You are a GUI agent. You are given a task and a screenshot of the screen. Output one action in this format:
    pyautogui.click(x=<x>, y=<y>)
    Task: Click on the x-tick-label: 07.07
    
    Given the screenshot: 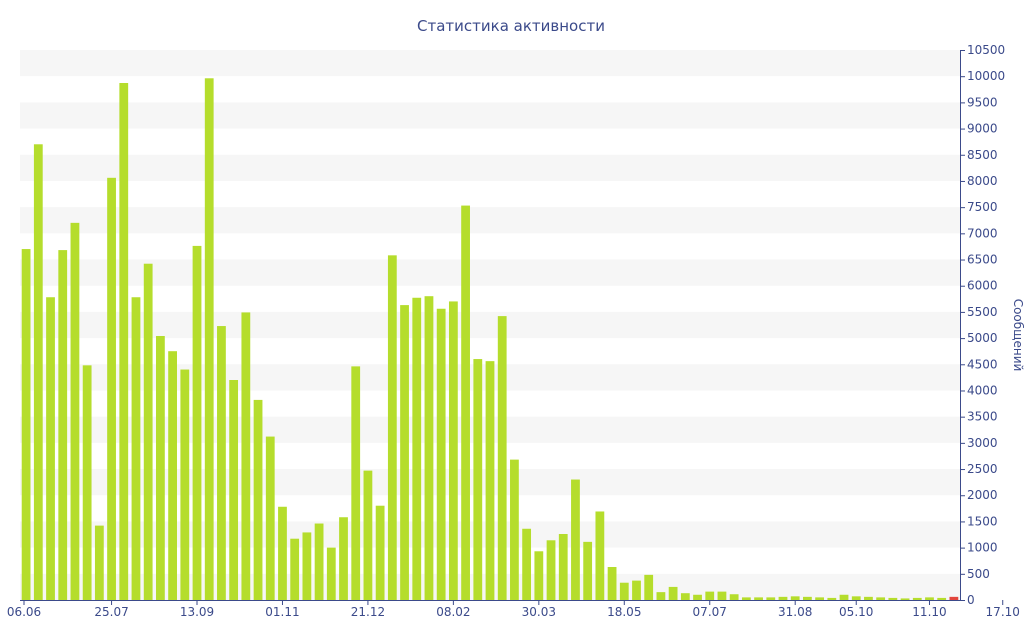 What is the action you would take?
    pyautogui.click(x=710, y=612)
    